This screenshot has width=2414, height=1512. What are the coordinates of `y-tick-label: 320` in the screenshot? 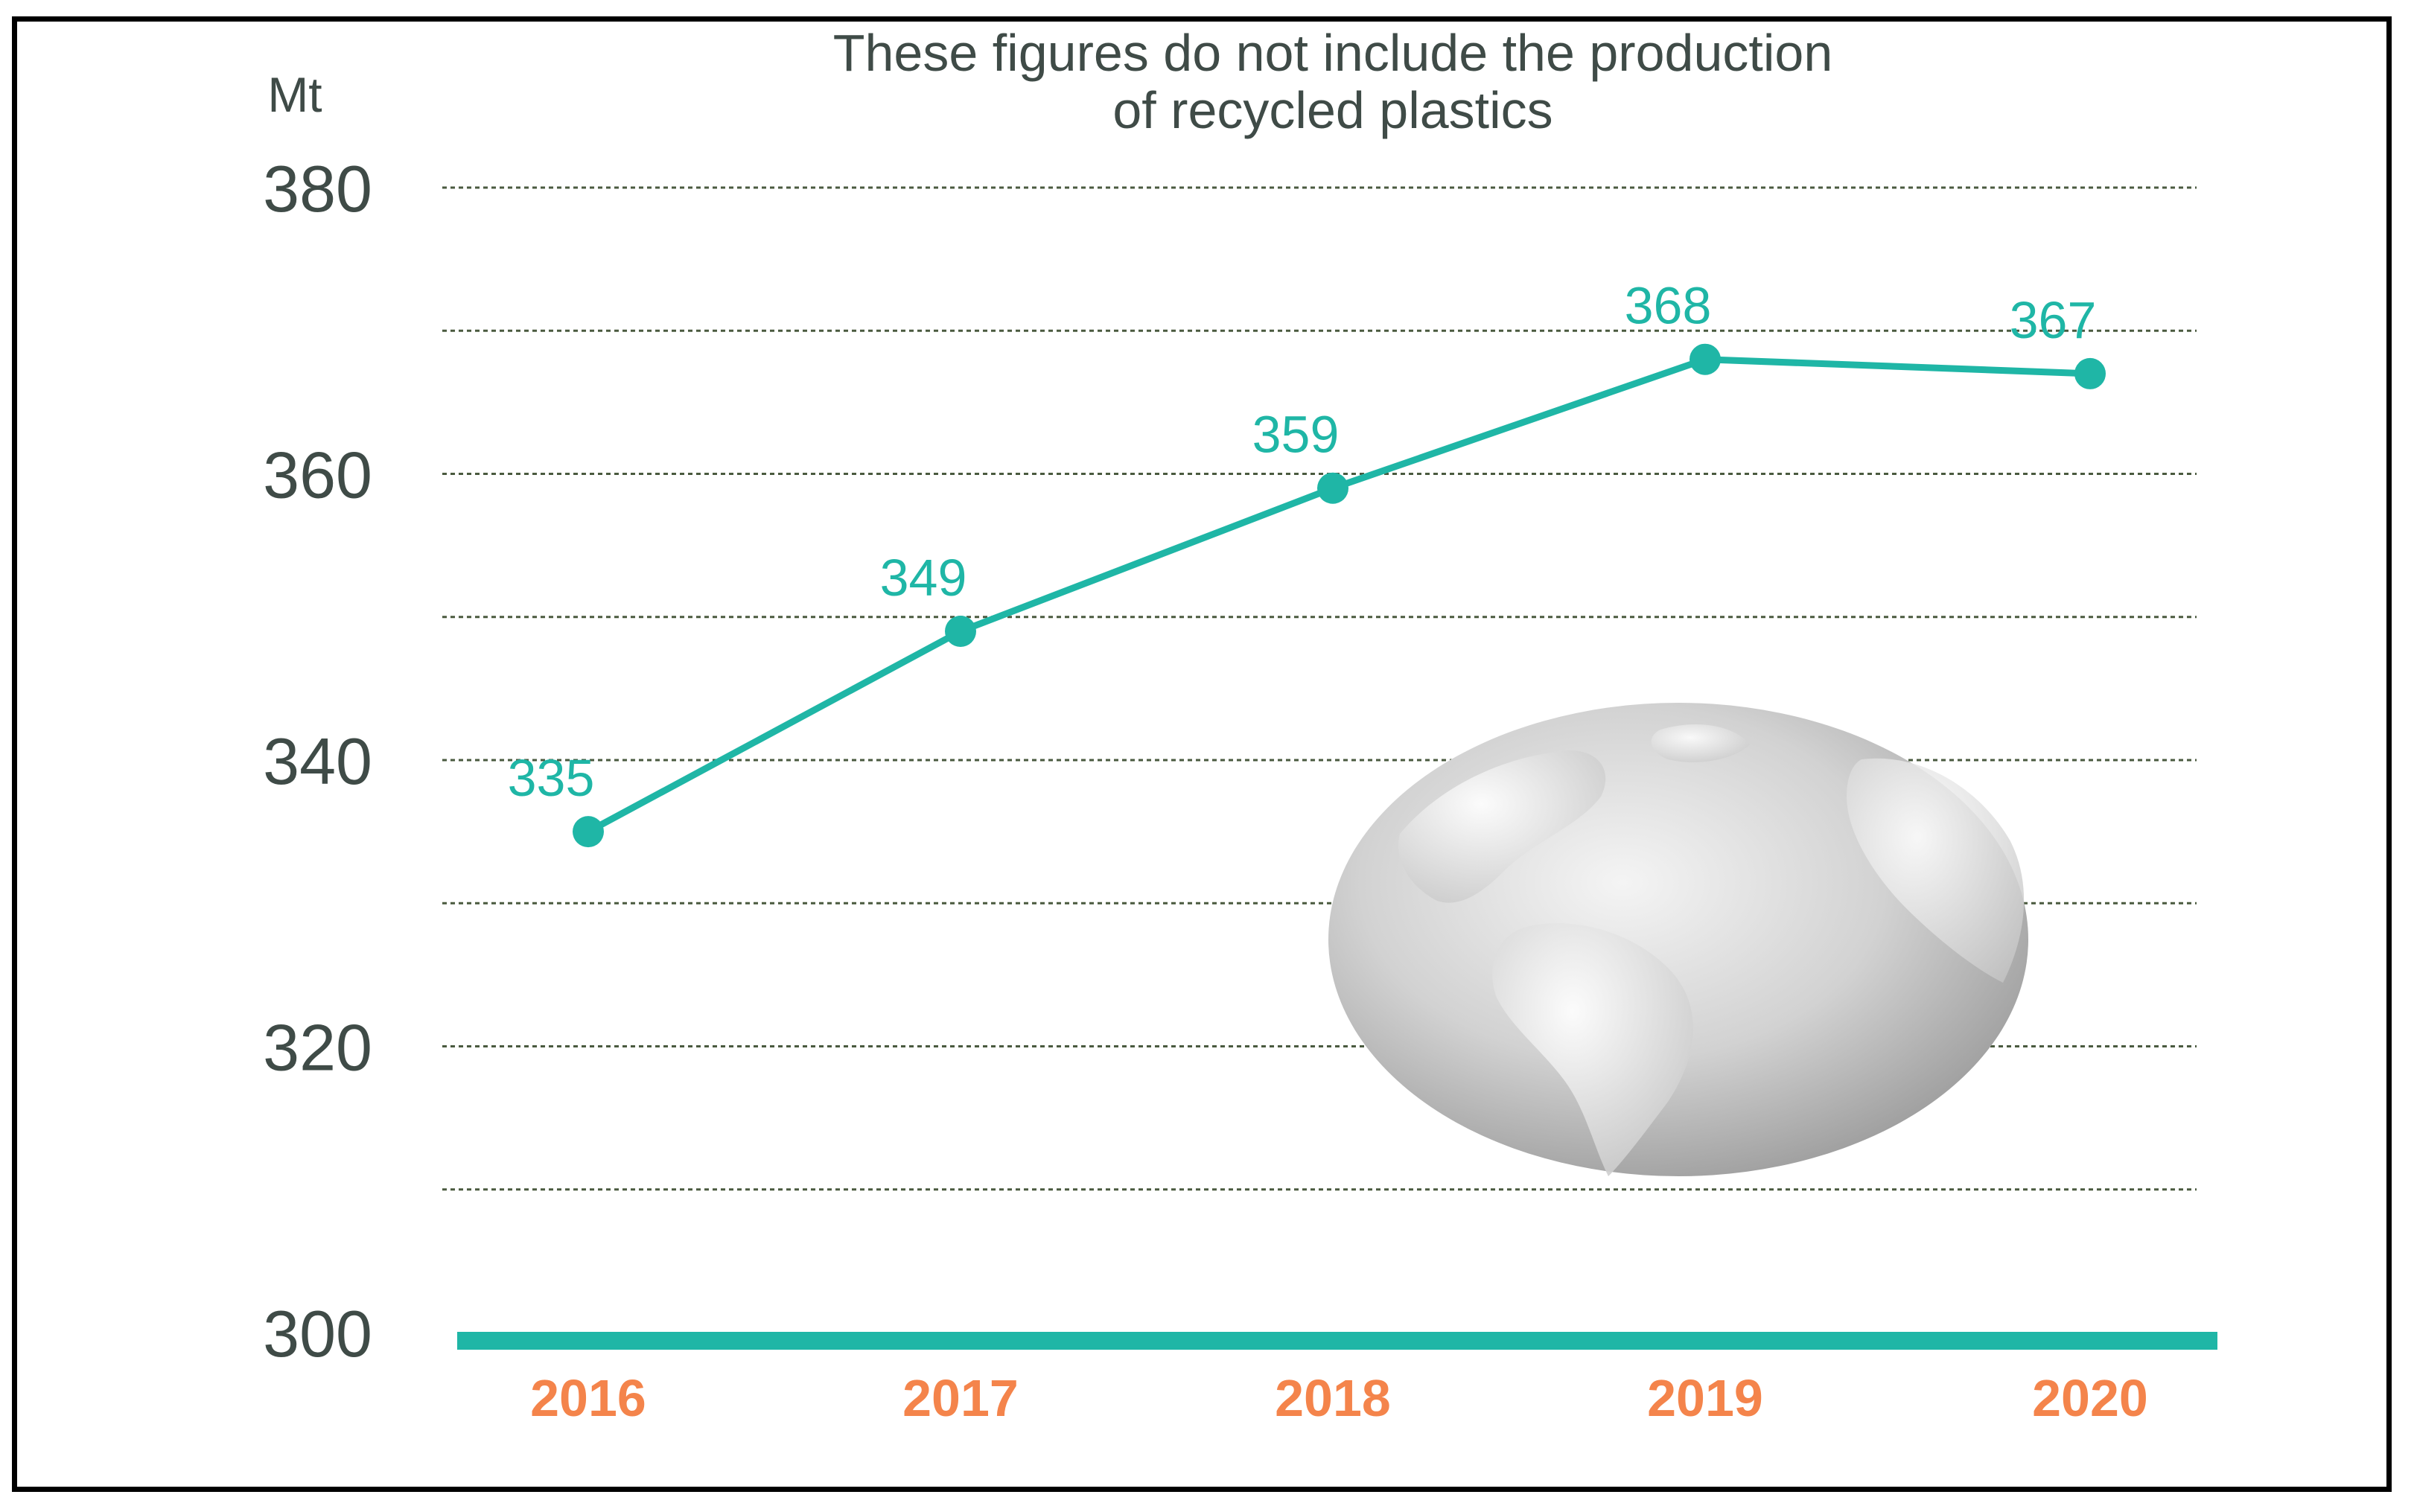 It's located at (317, 1048).